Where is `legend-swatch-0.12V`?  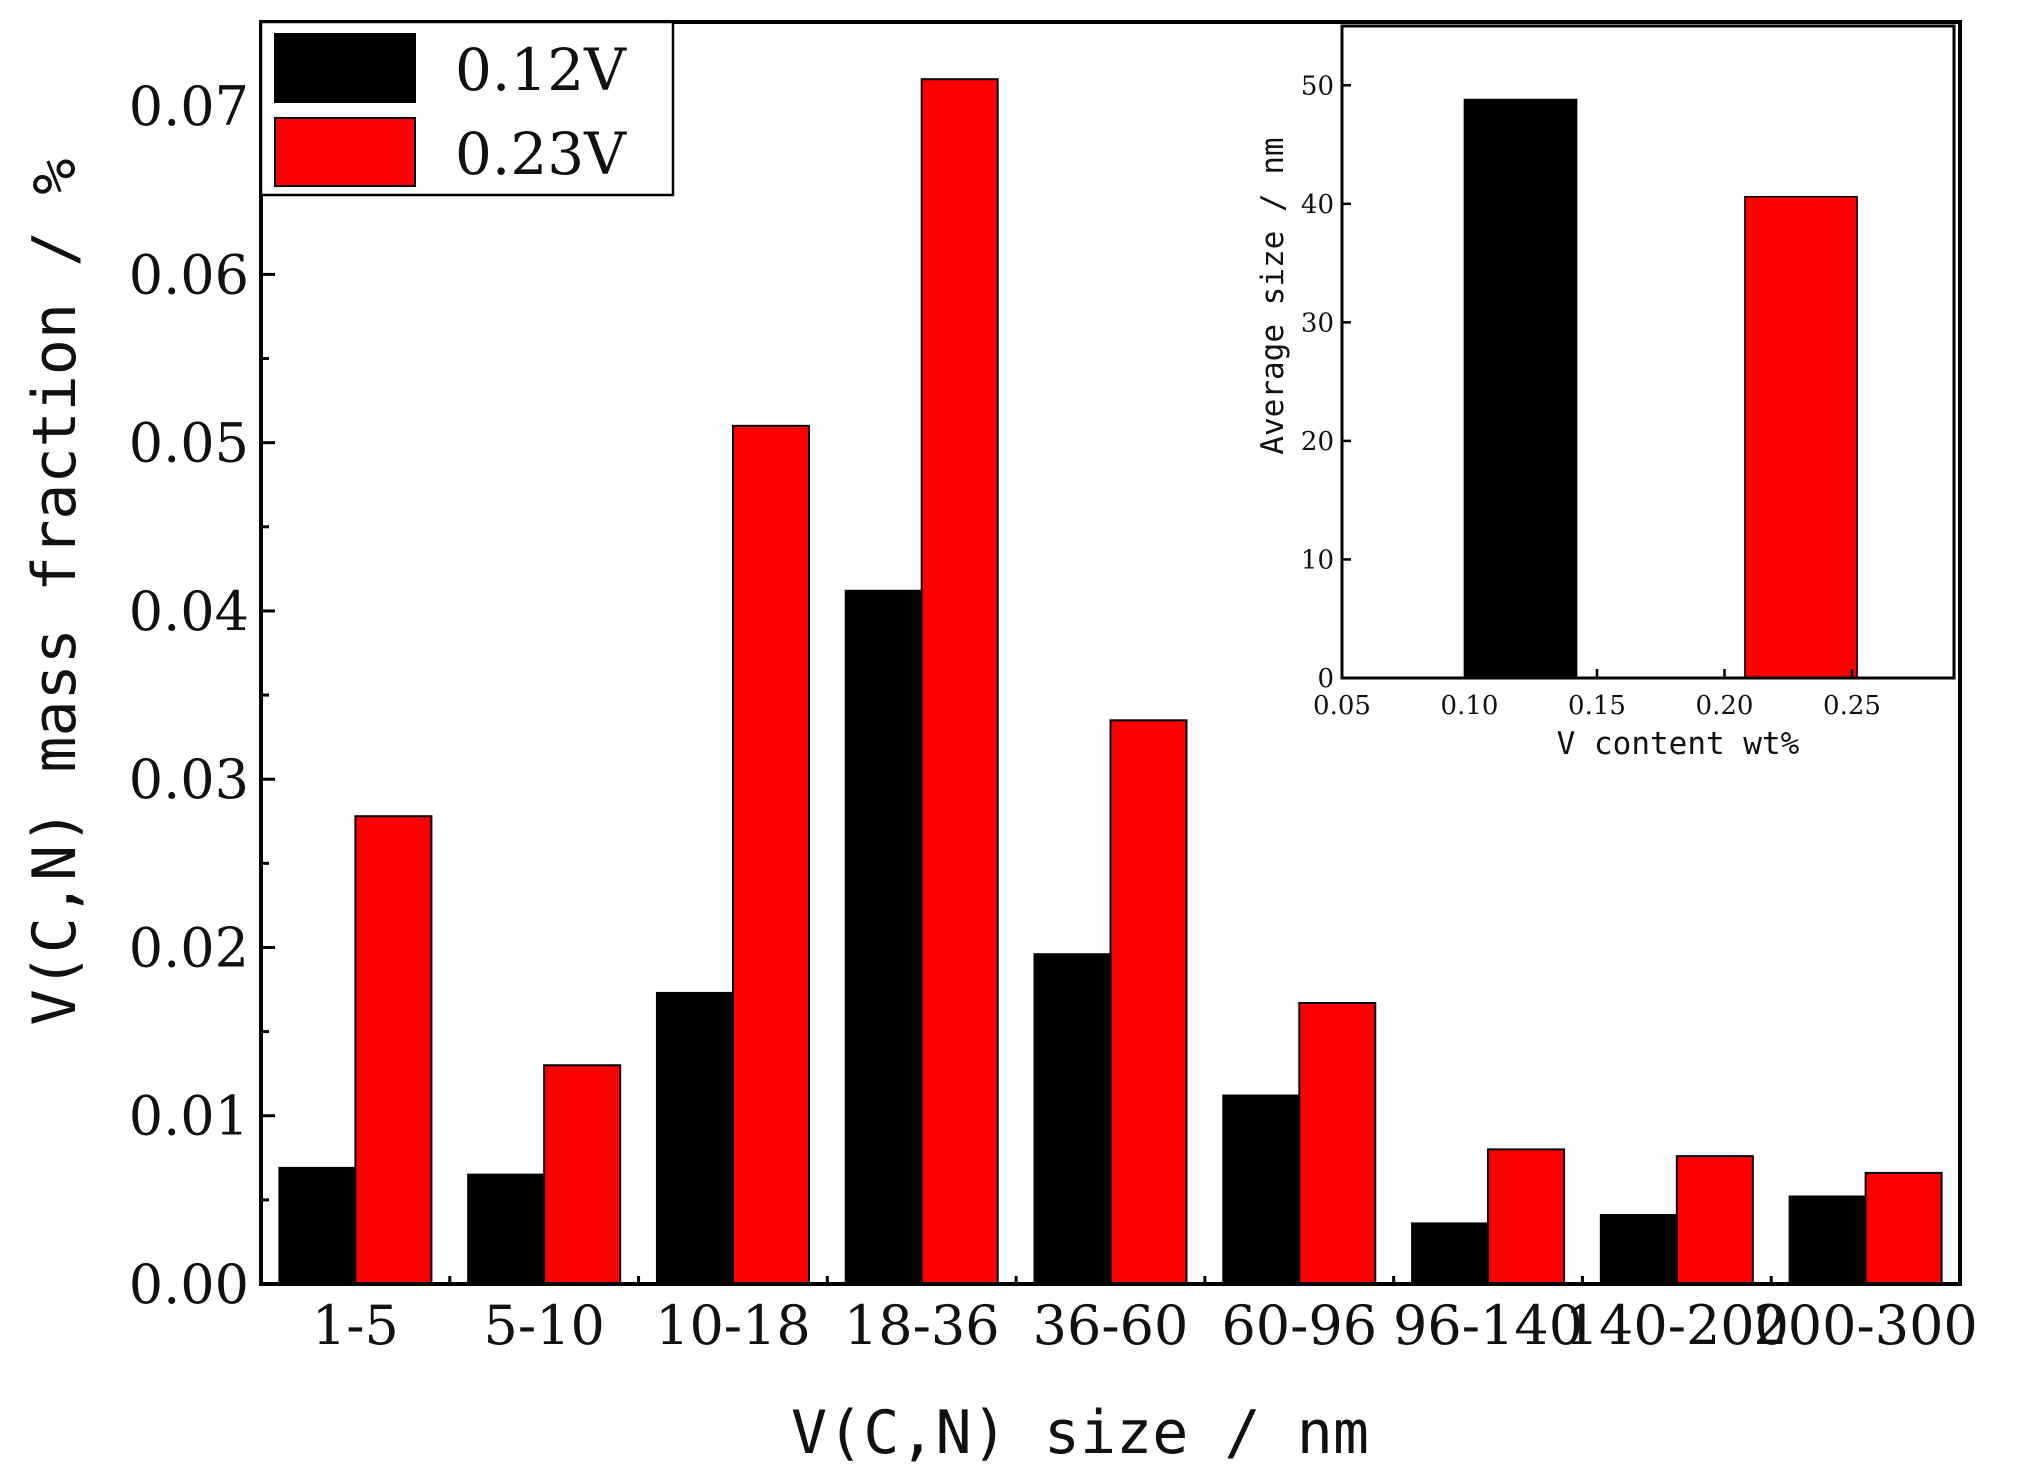 legend-swatch-0.12V is located at coordinates (345, 68).